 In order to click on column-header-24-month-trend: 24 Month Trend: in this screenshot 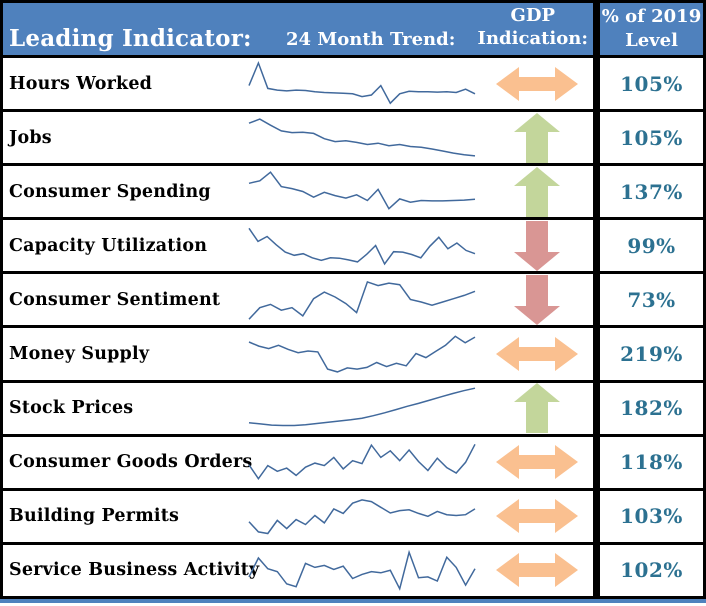, I will do `click(371, 39)`.